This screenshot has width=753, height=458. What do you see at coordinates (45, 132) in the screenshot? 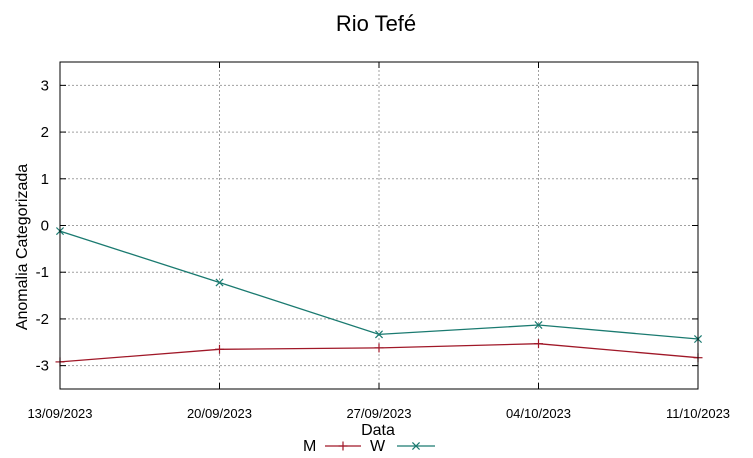
I see `y-tick-label: 2` at bounding box center [45, 132].